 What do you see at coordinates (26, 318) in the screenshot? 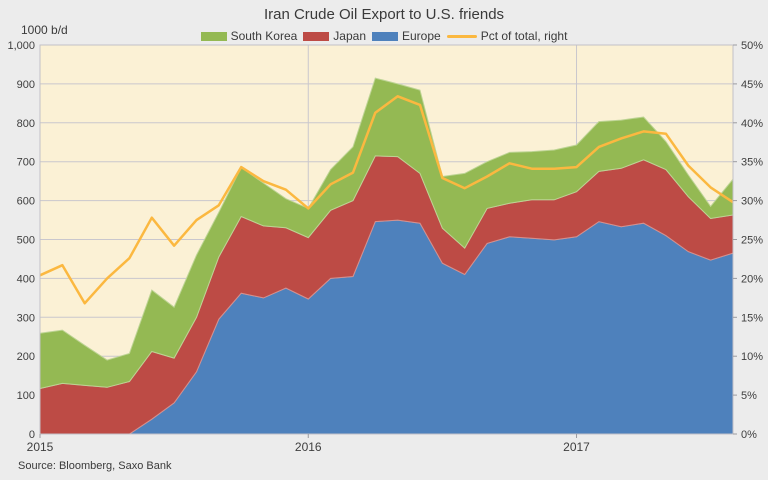
I see `y-axis-left-tick-label: 300` at bounding box center [26, 318].